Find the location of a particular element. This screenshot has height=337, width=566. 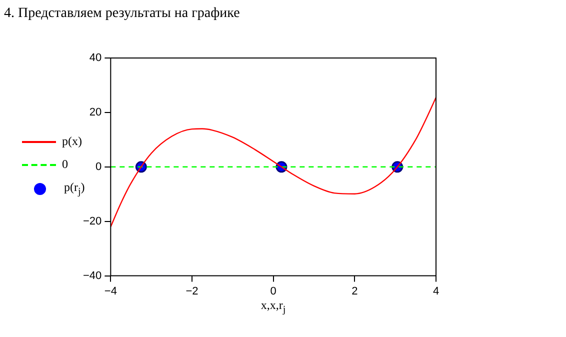

x-tick-label: −2 is located at coordinates (192, 291).